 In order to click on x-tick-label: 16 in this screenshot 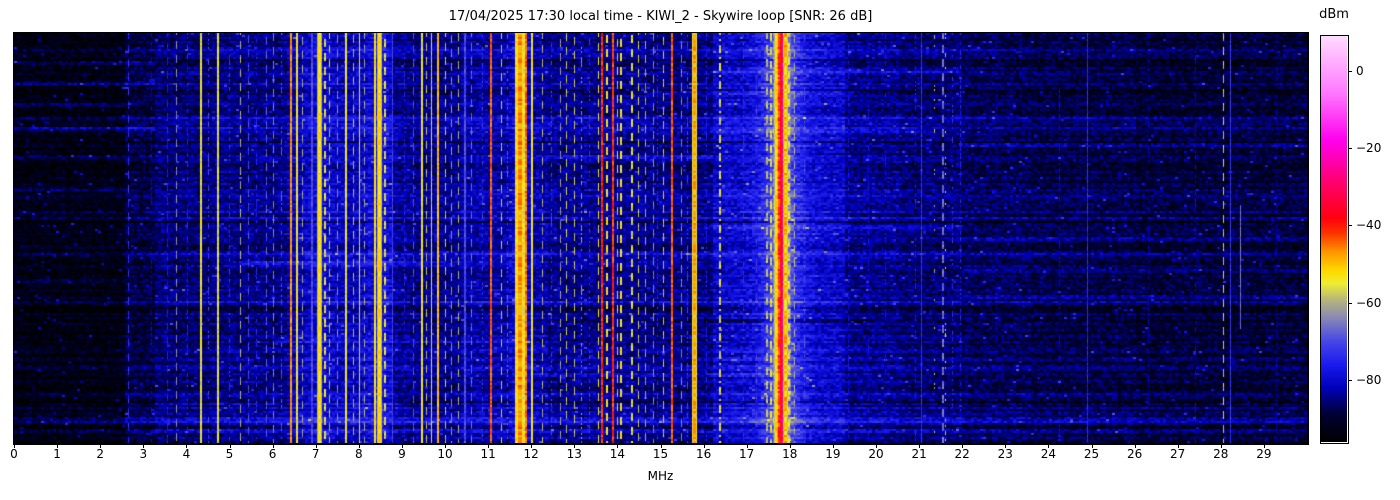, I will do `click(703, 454)`.